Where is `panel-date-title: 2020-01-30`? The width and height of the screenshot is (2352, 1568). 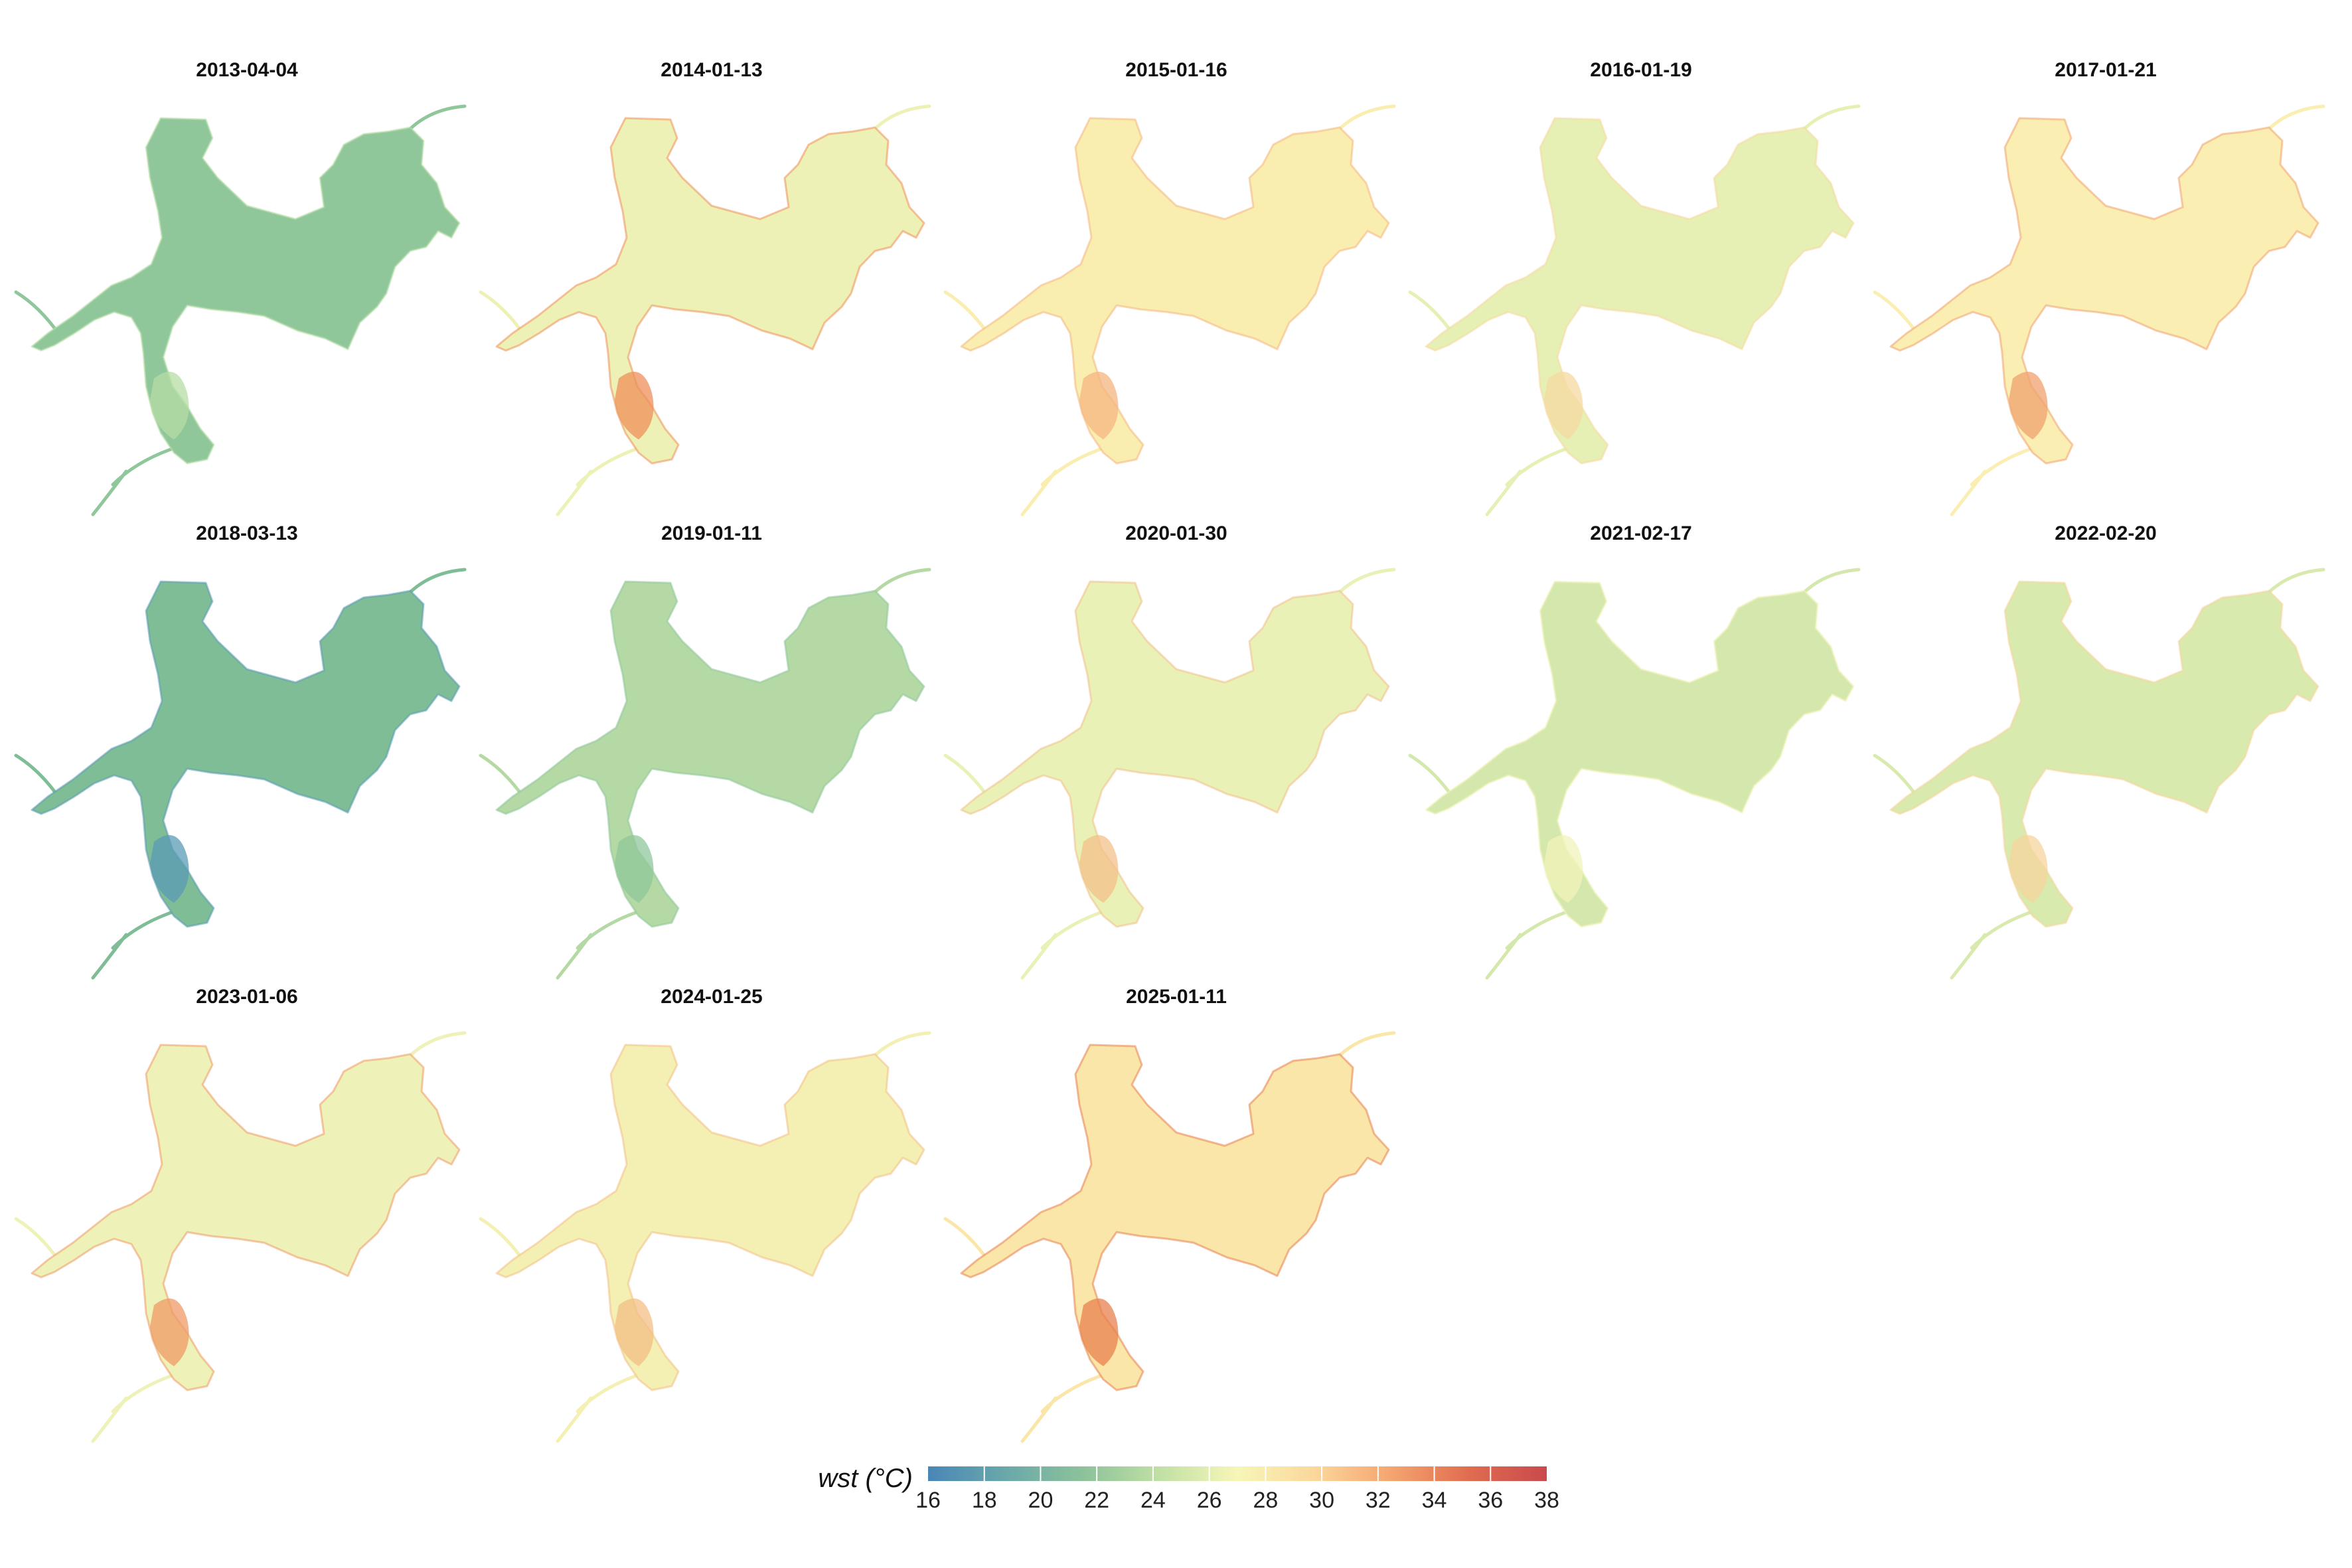
panel-date-title: 2020-01-30 is located at coordinates (1176, 533).